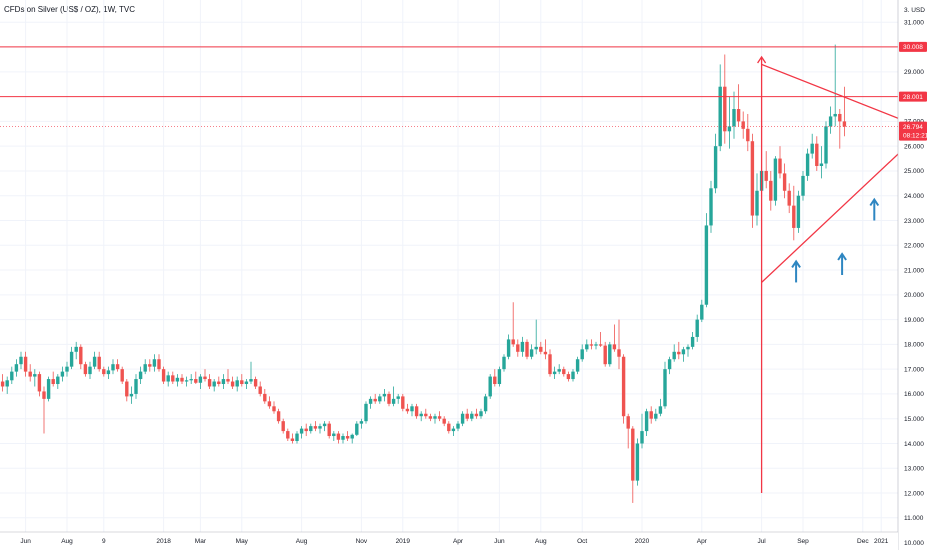  What do you see at coordinates (541, 541) in the screenshot?
I see `x-tick-label: Aug` at bounding box center [541, 541].